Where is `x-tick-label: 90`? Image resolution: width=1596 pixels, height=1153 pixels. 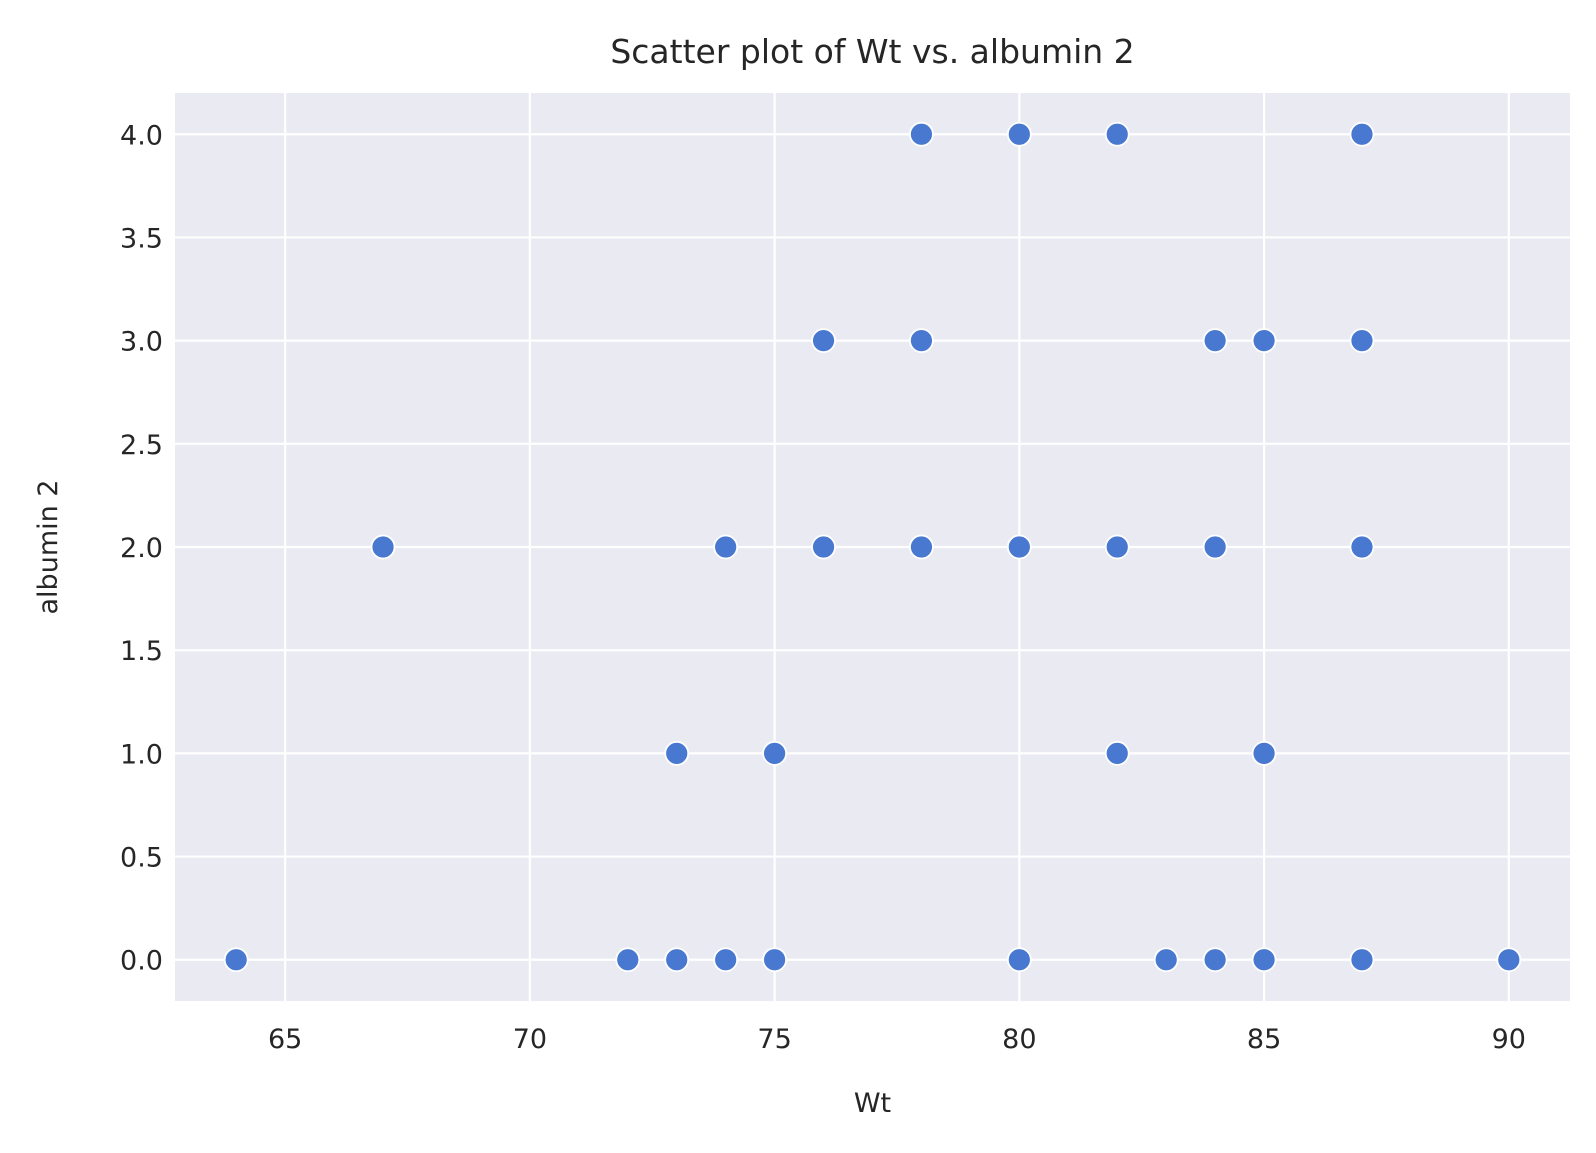 x-tick-label: 90 is located at coordinates (1509, 1039).